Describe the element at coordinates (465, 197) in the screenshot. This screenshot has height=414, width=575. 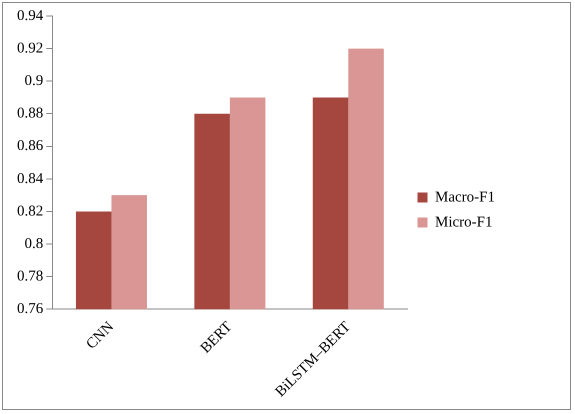
I see `legend-label: Macro-F1` at that location.